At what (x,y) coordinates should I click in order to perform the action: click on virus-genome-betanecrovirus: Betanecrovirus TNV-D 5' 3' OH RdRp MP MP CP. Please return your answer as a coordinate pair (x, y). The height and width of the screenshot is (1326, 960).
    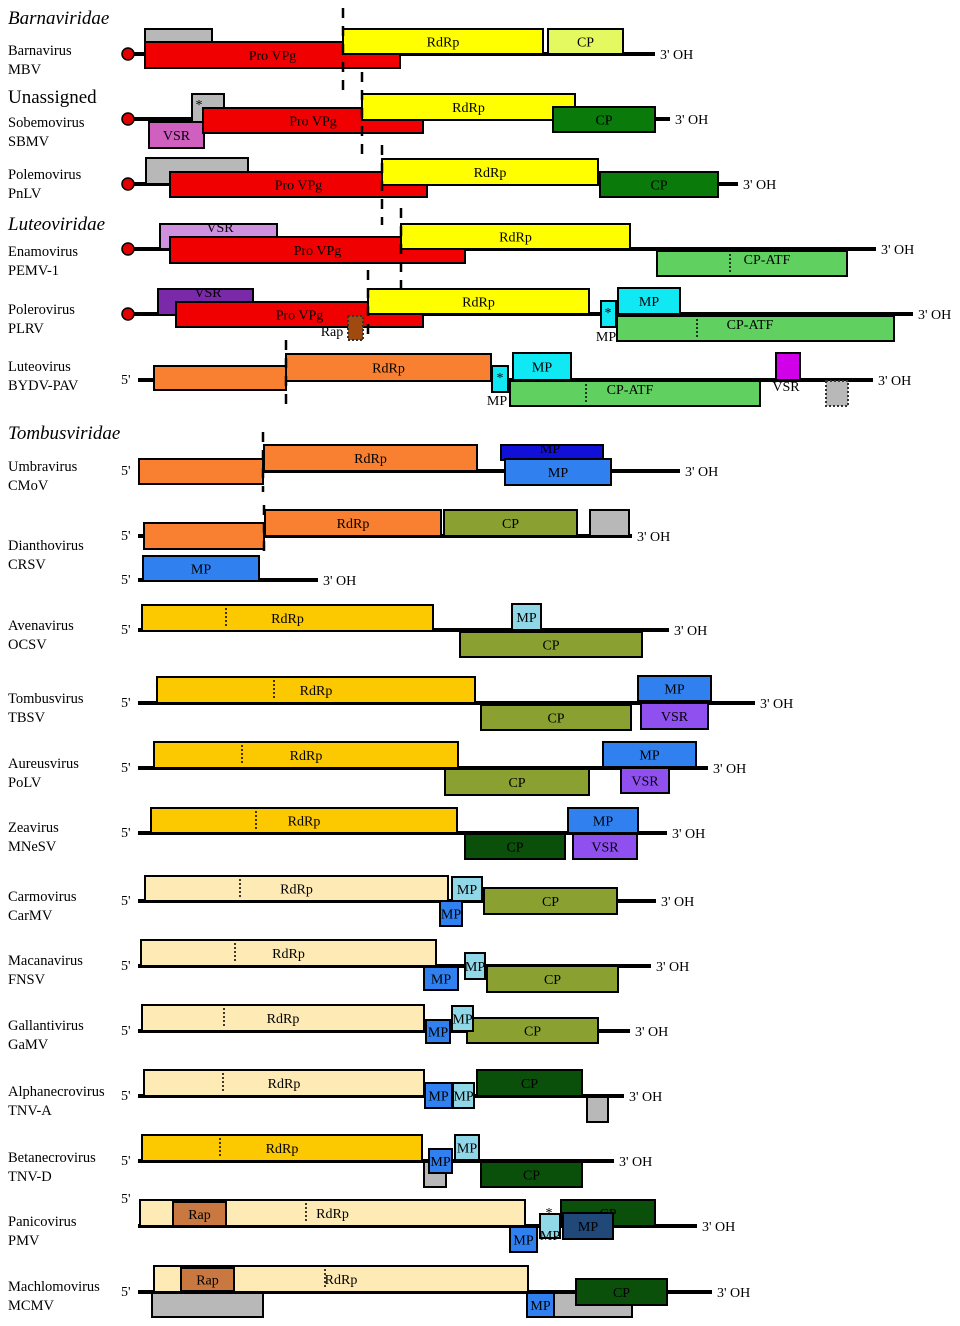
    Looking at the image, I should click on (330, 1161).